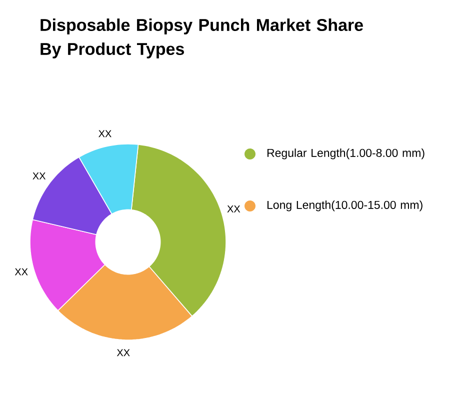 Image resolution: width=450 pixels, height=400 pixels. I want to click on legend-label: Regular Length(1.00-8.00 mm), so click(345, 154).